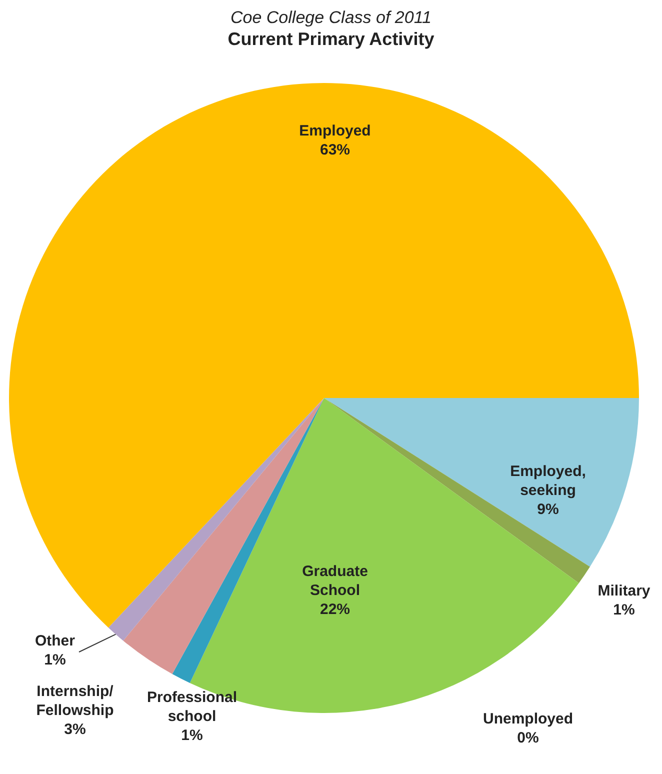 The height and width of the screenshot is (774, 662). I want to click on slice-label: Internship/Fellowship, so click(75, 700).